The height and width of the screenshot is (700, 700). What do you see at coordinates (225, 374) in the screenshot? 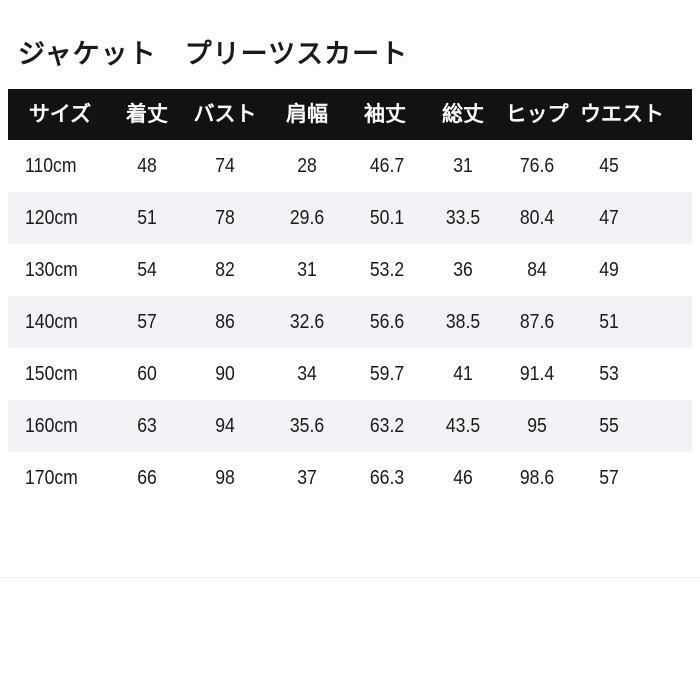
I see `value-cell: 90` at bounding box center [225, 374].